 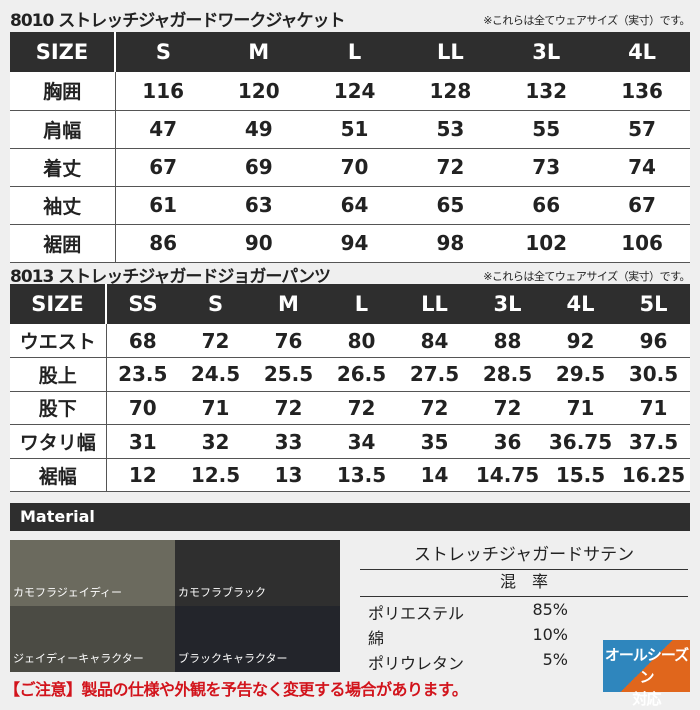 What do you see at coordinates (142, 341) in the screenshot?
I see `value-cell: 68` at bounding box center [142, 341].